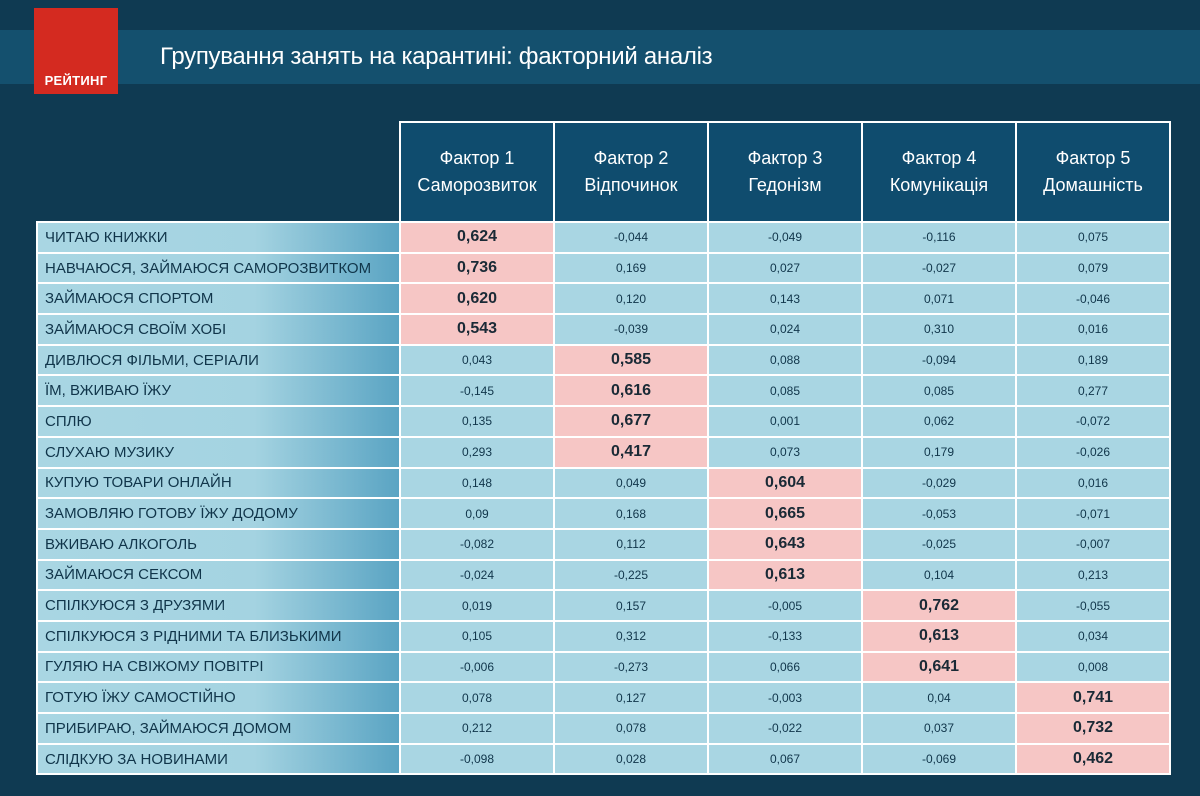 The height and width of the screenshot is (796, 1200). I want to click on value-cell: -0,145, so click(477, 391).